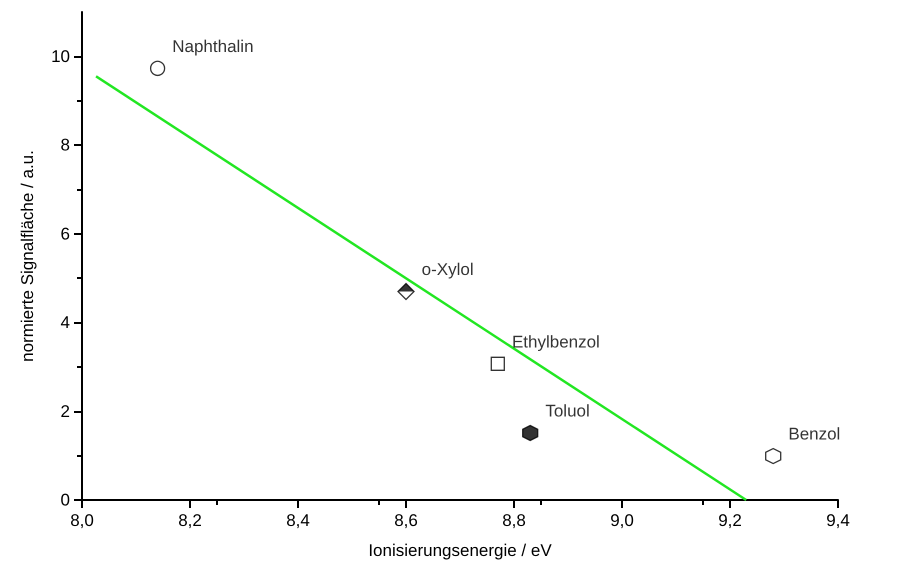 The width and height of the screenshot is (898, 577). I want to click on x-tick-label: 8,6, so click(406, 520).